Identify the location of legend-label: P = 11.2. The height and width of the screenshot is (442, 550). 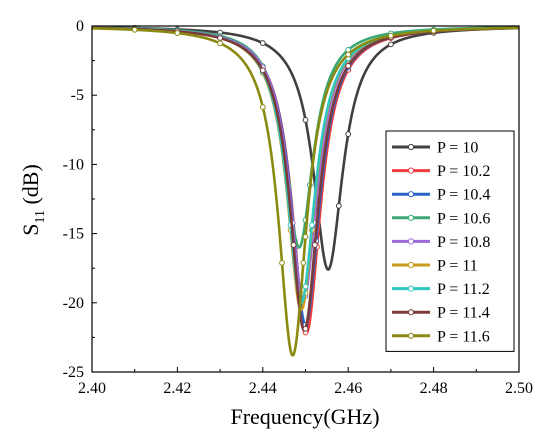
(463, 289).